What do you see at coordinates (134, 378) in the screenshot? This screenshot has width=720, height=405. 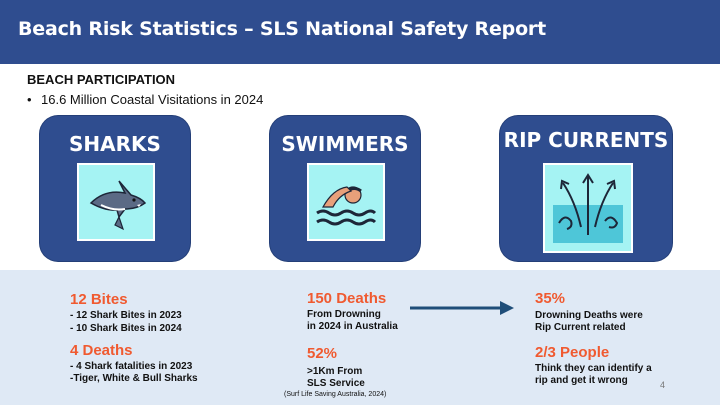 I see `shark-species: -Tiger, White & Bull Sharks` at bounding box center [134, 378].